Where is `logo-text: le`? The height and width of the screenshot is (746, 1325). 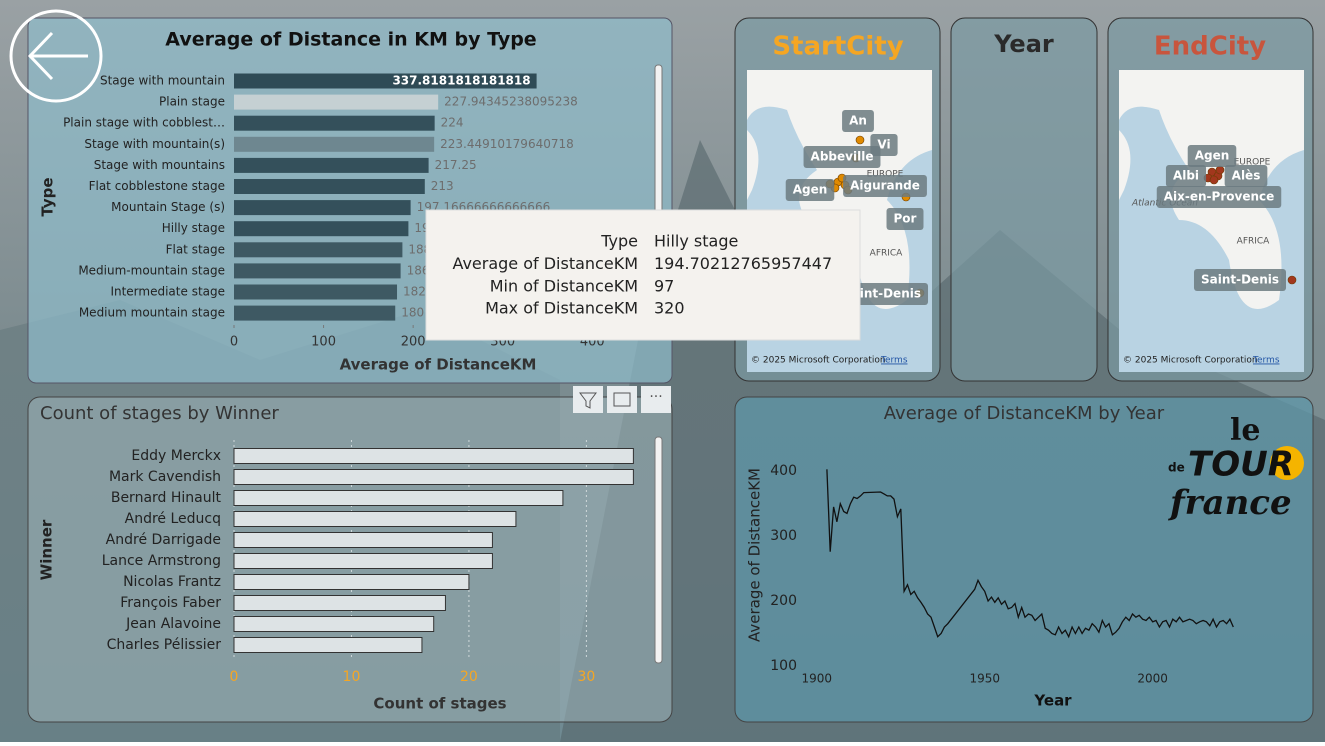
logo-text: le is located at coordinates (1245, 430).